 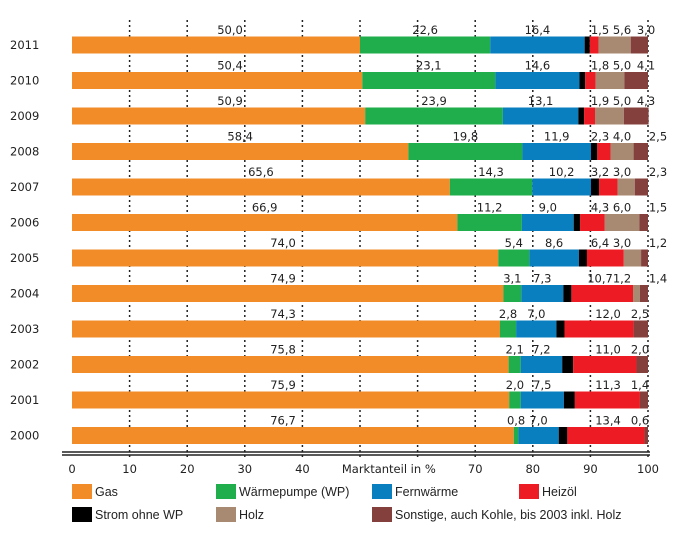 I want to click on data-label: 4,3, so click(x=646, y=101).